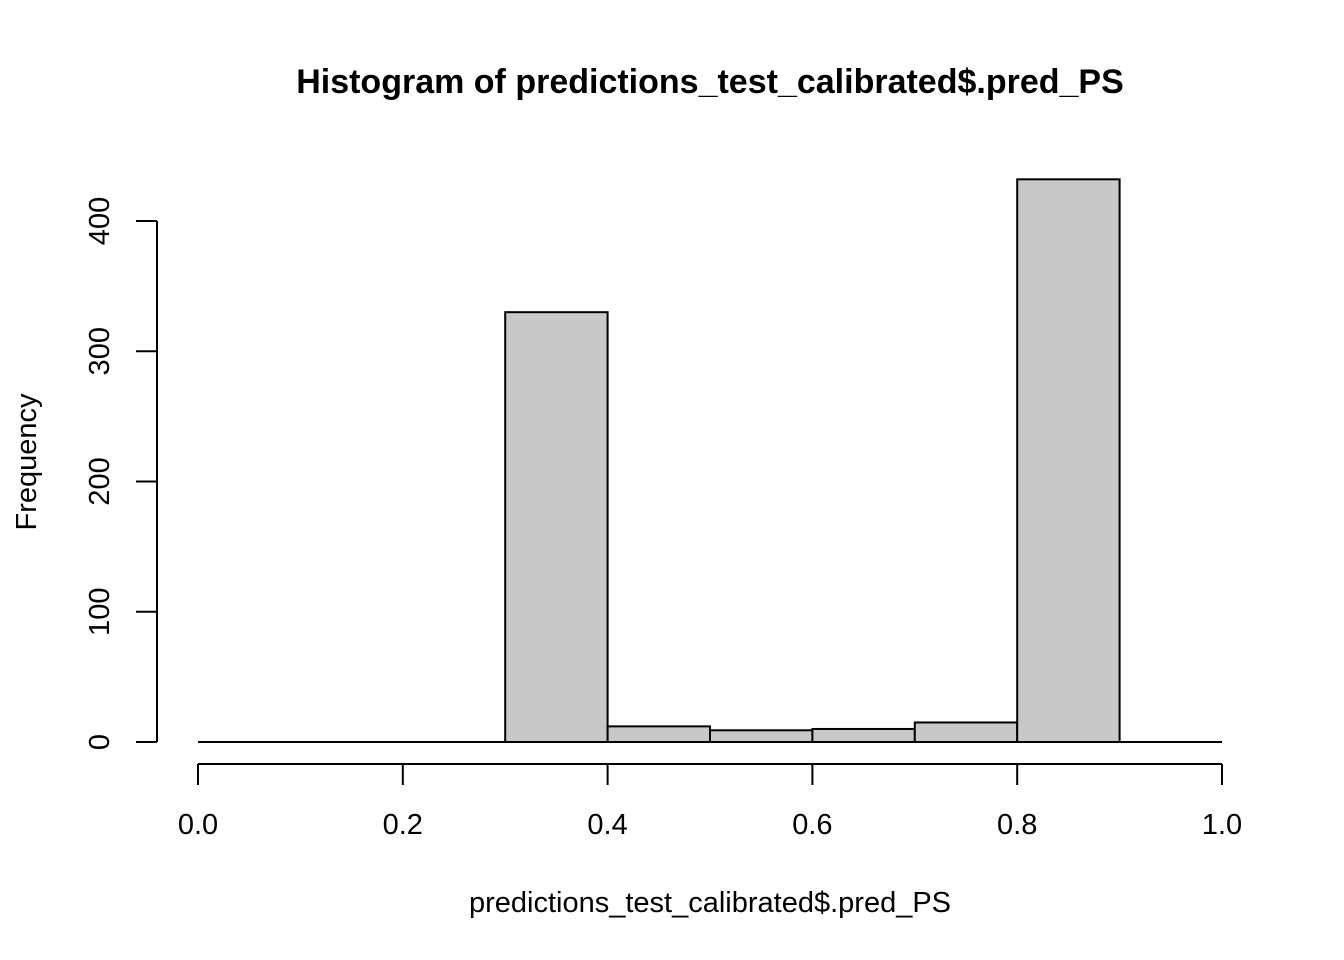 The width and height of the screenshot is (1344, 960). What do you see at coordinates (1222, 825) in the screenshot?
I see `x-tick-label: 1.0` at bounding box center [1222, 825].